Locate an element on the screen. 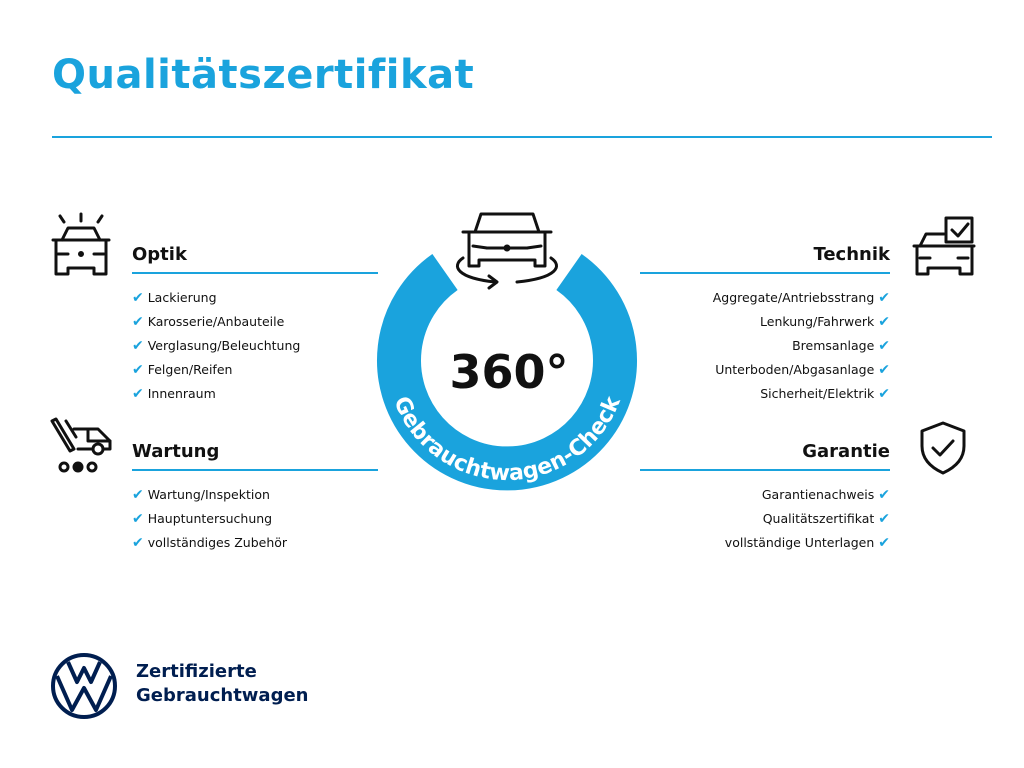 The height and width of the screenshot is (768, 1024). shield-check-icon is located at coordinates (943, 448).